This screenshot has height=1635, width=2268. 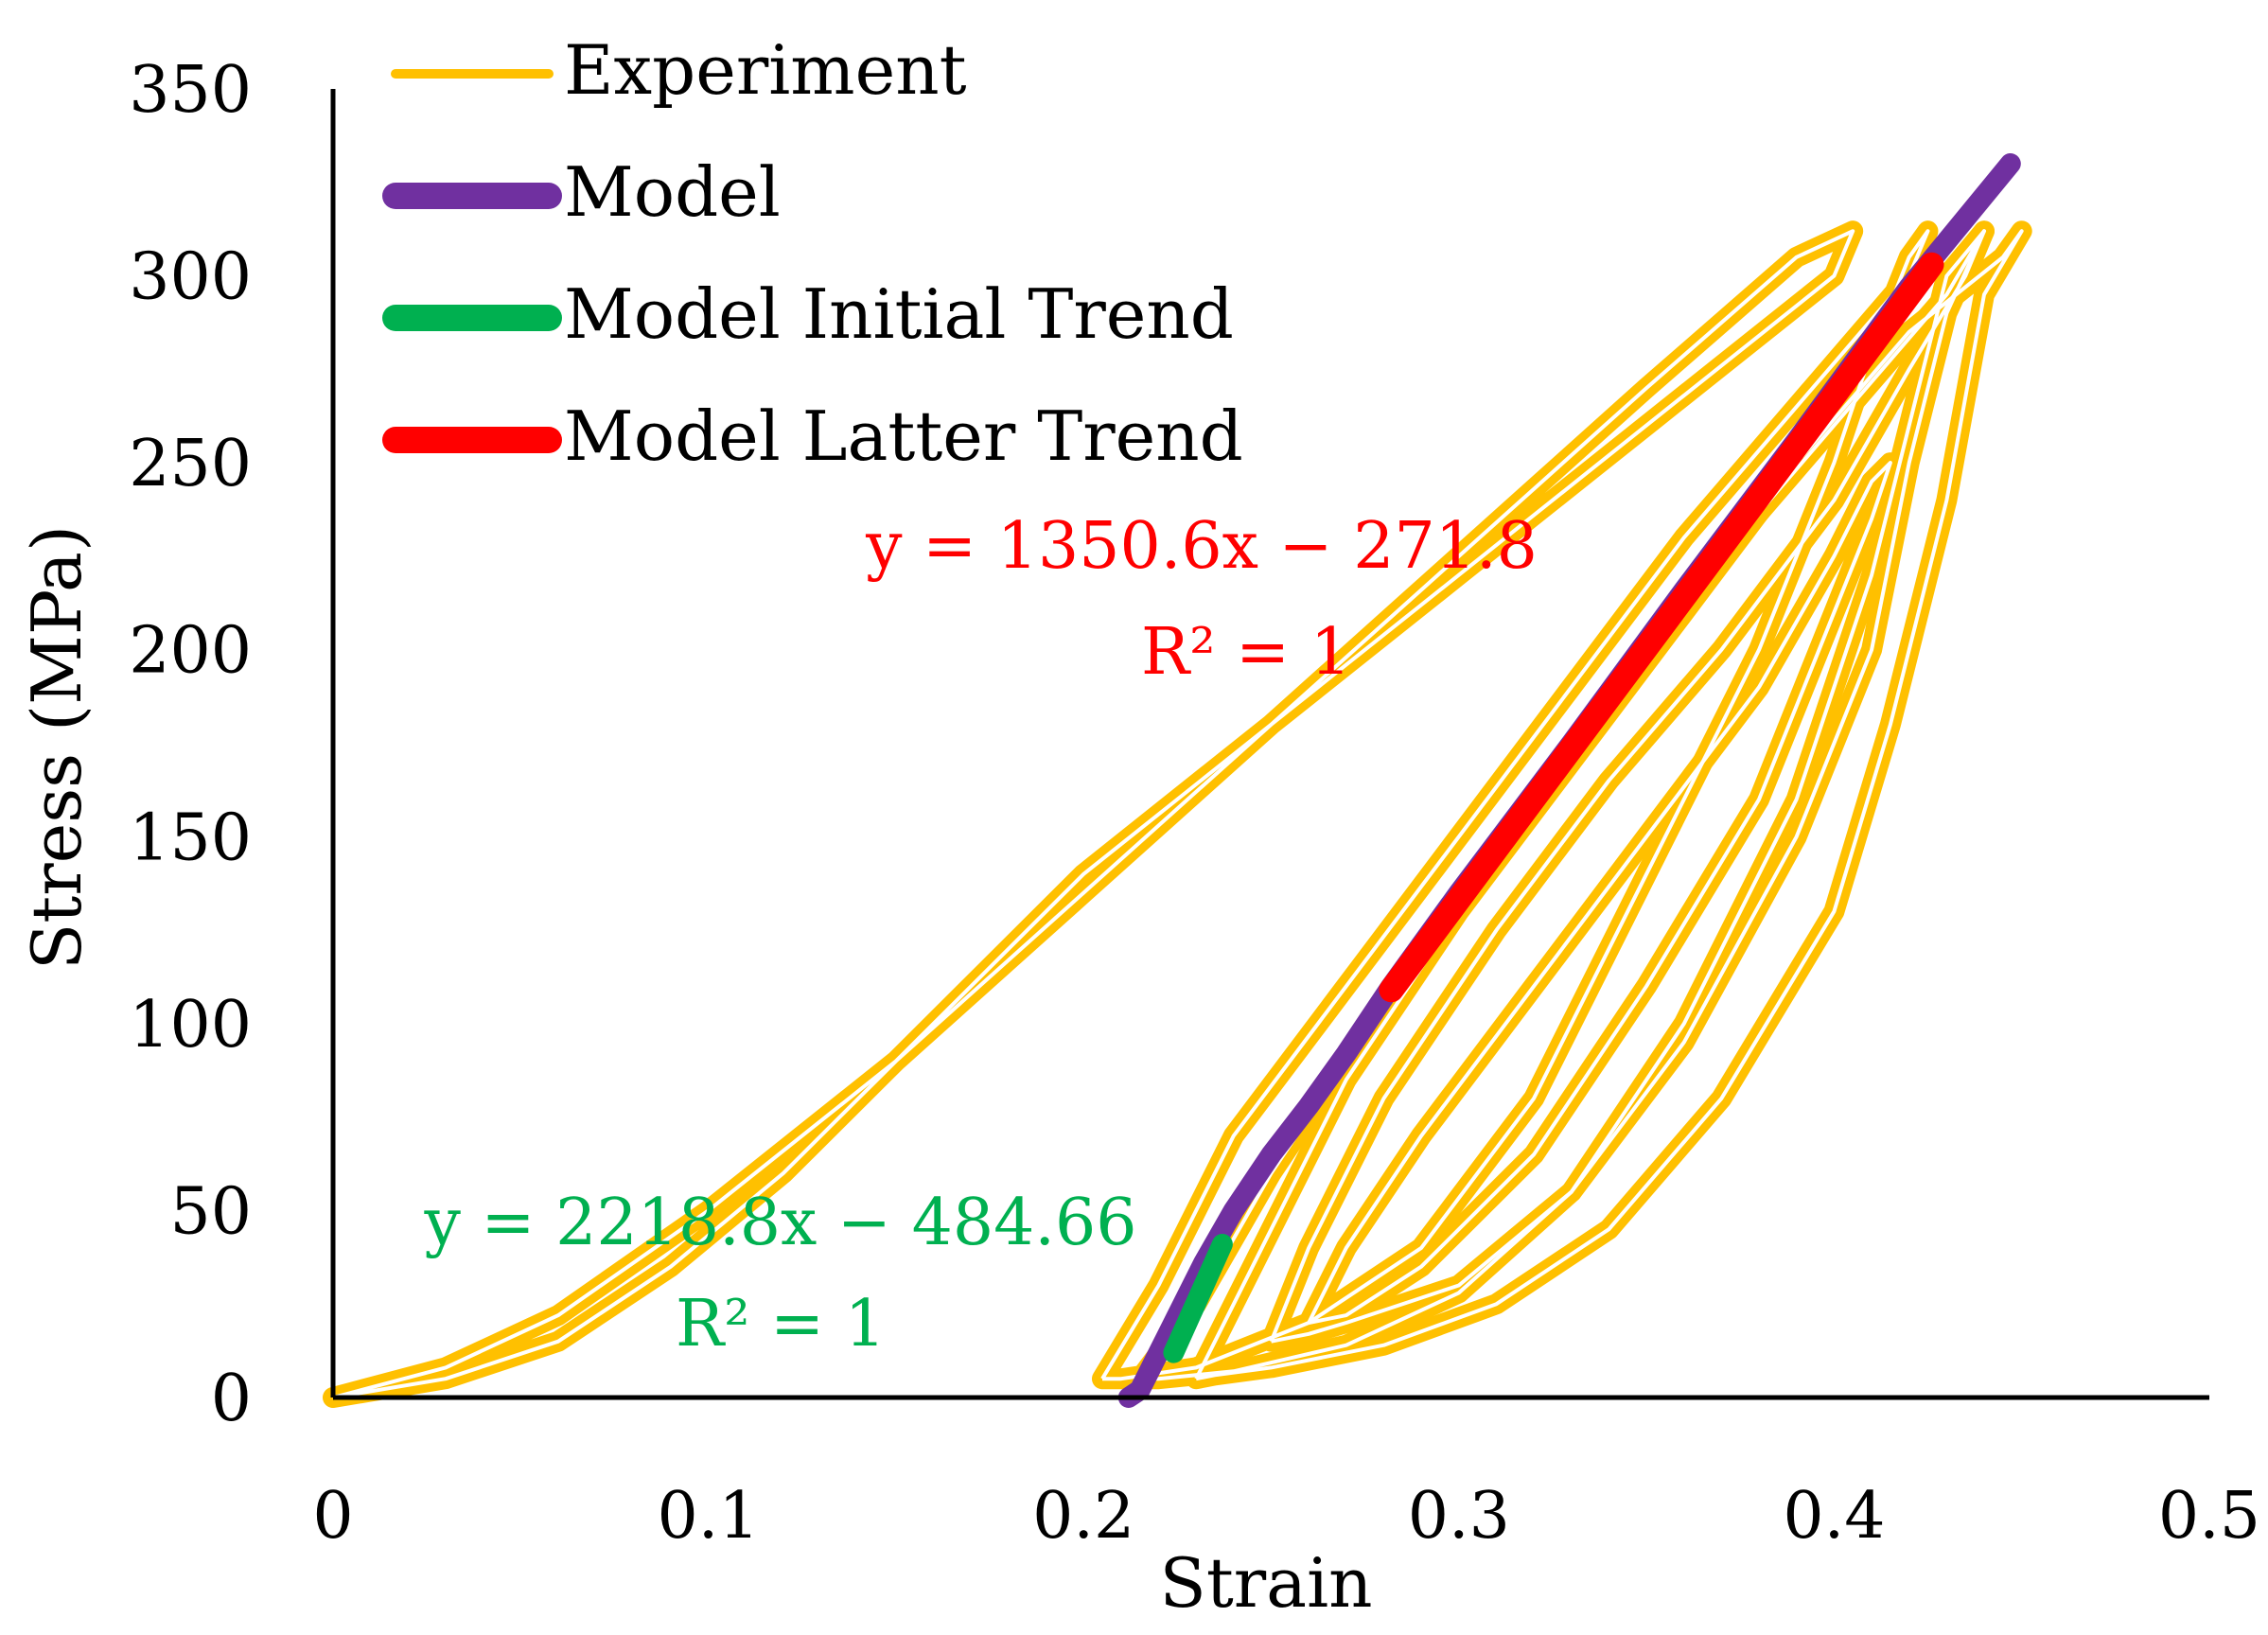 I want to click on y-tick-label: 150, so click(x=190, y=838).